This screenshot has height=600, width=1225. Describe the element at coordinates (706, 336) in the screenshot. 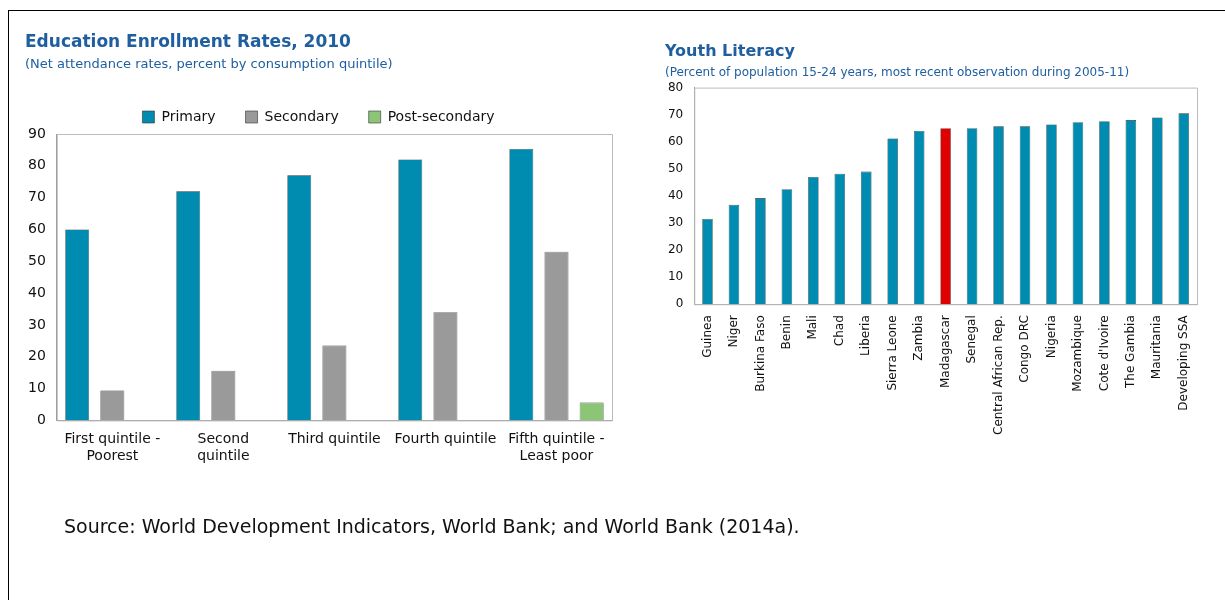

I see `x-tick-label: Guinea` at that location.